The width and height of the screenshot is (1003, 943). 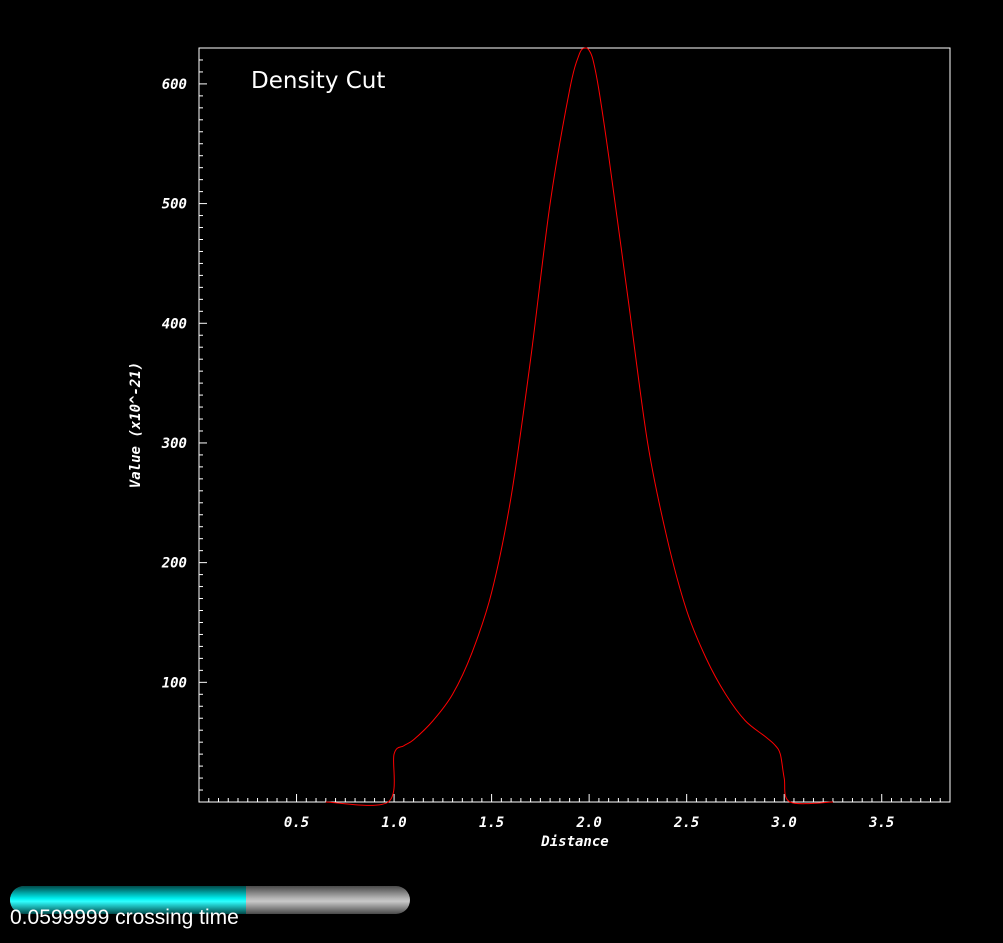 What do you see at coordinates (296, 823) in the screenshot?
I see `x-tick-label: 0.5` at bounding box center [296, 823].